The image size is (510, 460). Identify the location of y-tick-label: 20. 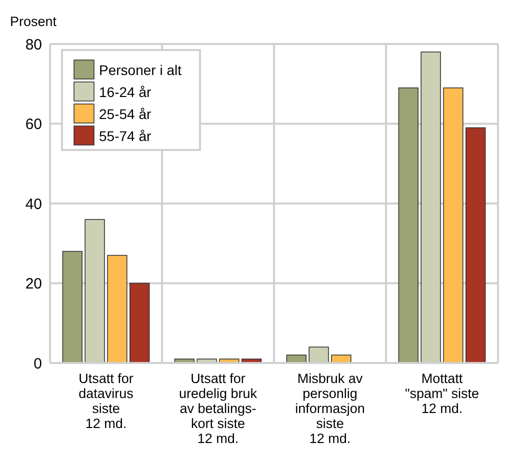
(33, 284).